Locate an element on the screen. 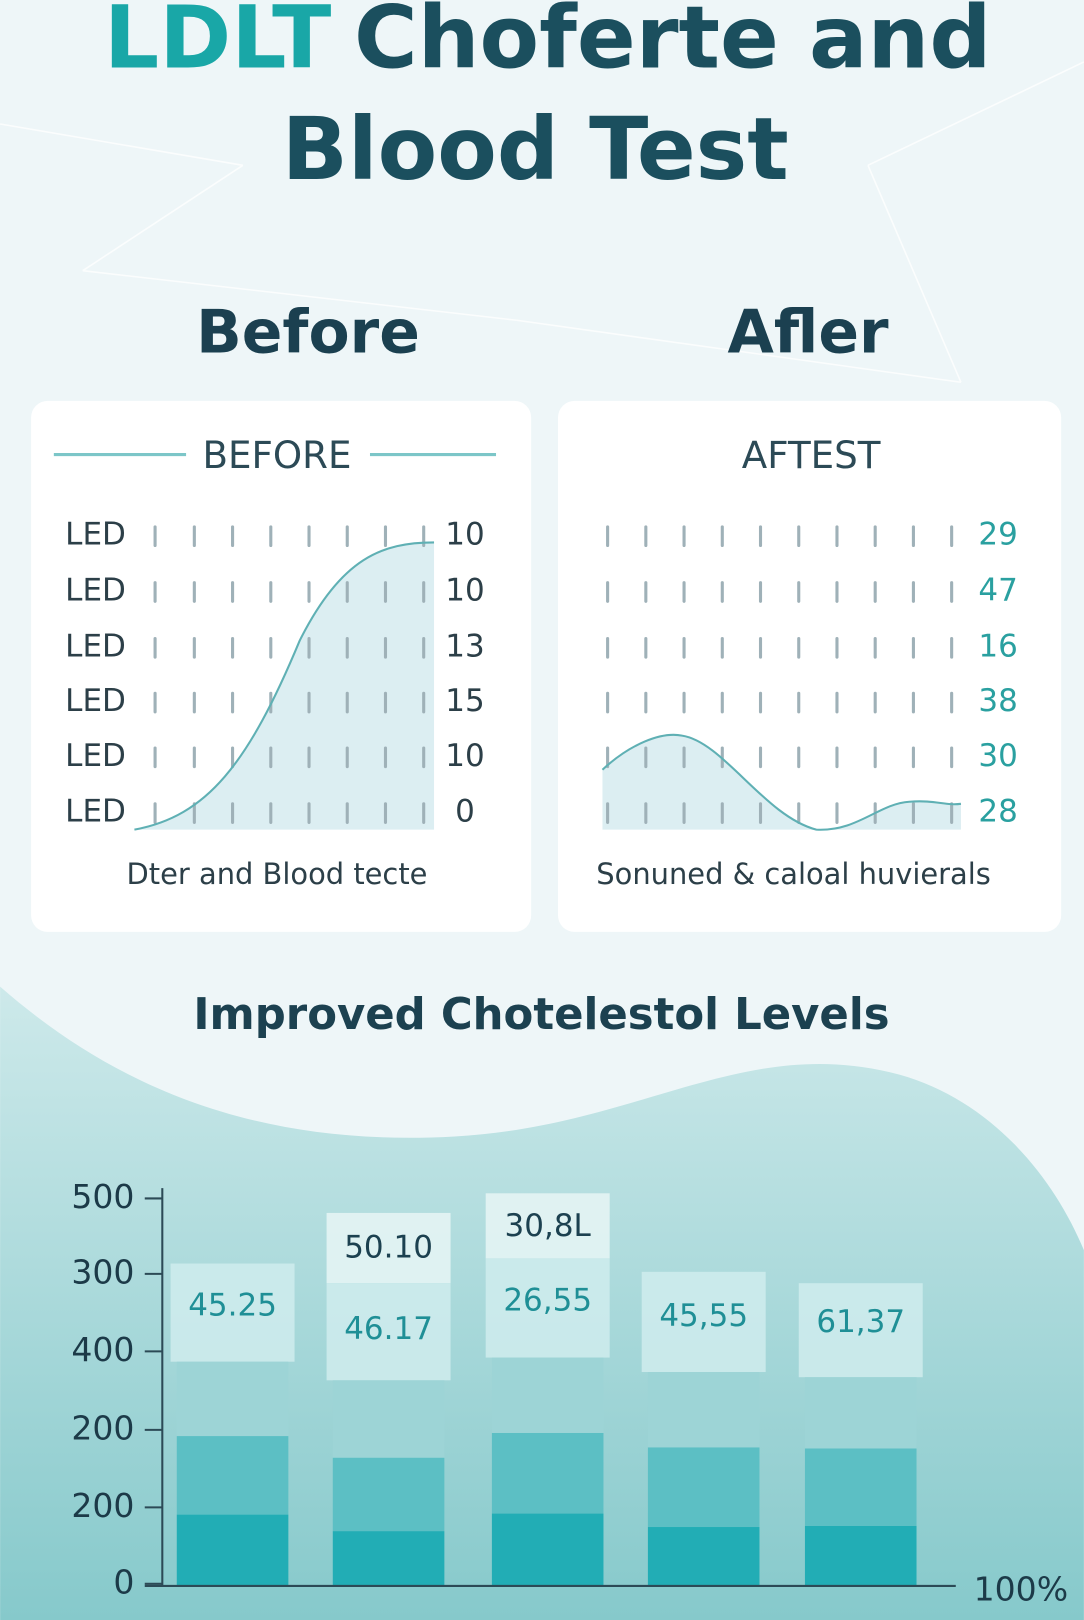 The image size is (1084, 1620). title: LDLT Choferte and is located at coordinates (548, 44).